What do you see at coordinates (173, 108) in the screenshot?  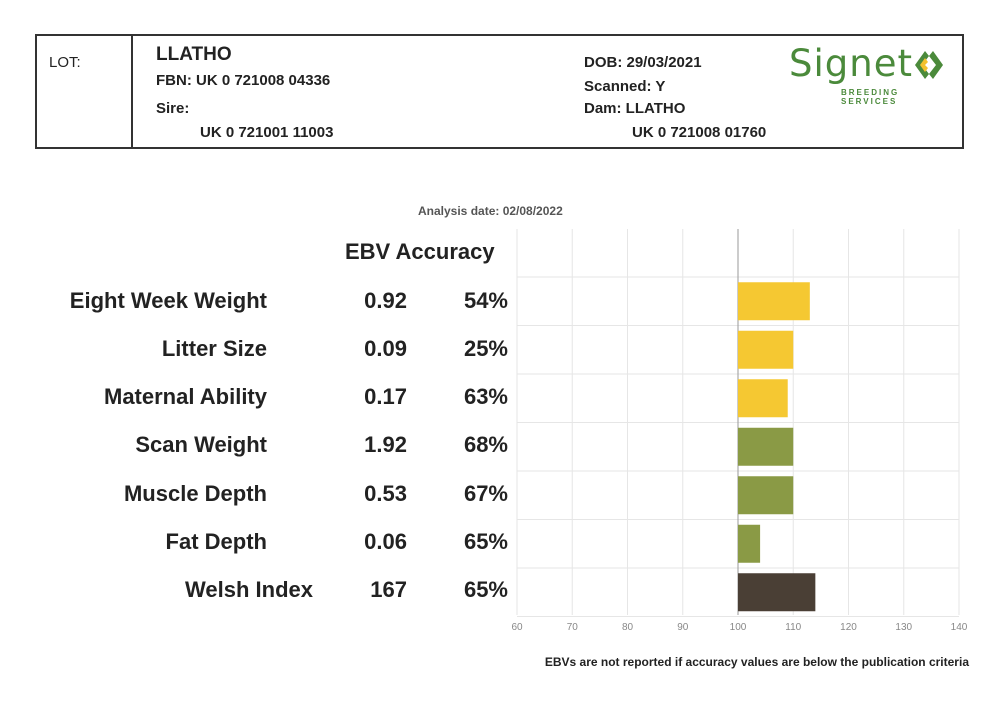 I see `sire-label: Sire:` at bounding box center [173, 108].